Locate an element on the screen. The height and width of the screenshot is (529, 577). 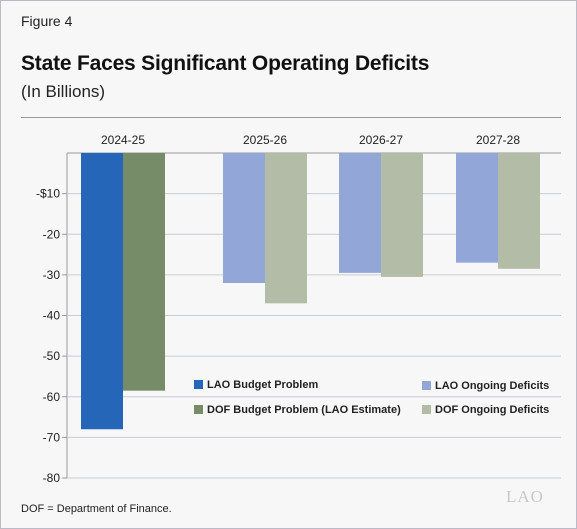
legend-item-lao-budget: LAO Budget Problem is located at coordinates (256, 385).